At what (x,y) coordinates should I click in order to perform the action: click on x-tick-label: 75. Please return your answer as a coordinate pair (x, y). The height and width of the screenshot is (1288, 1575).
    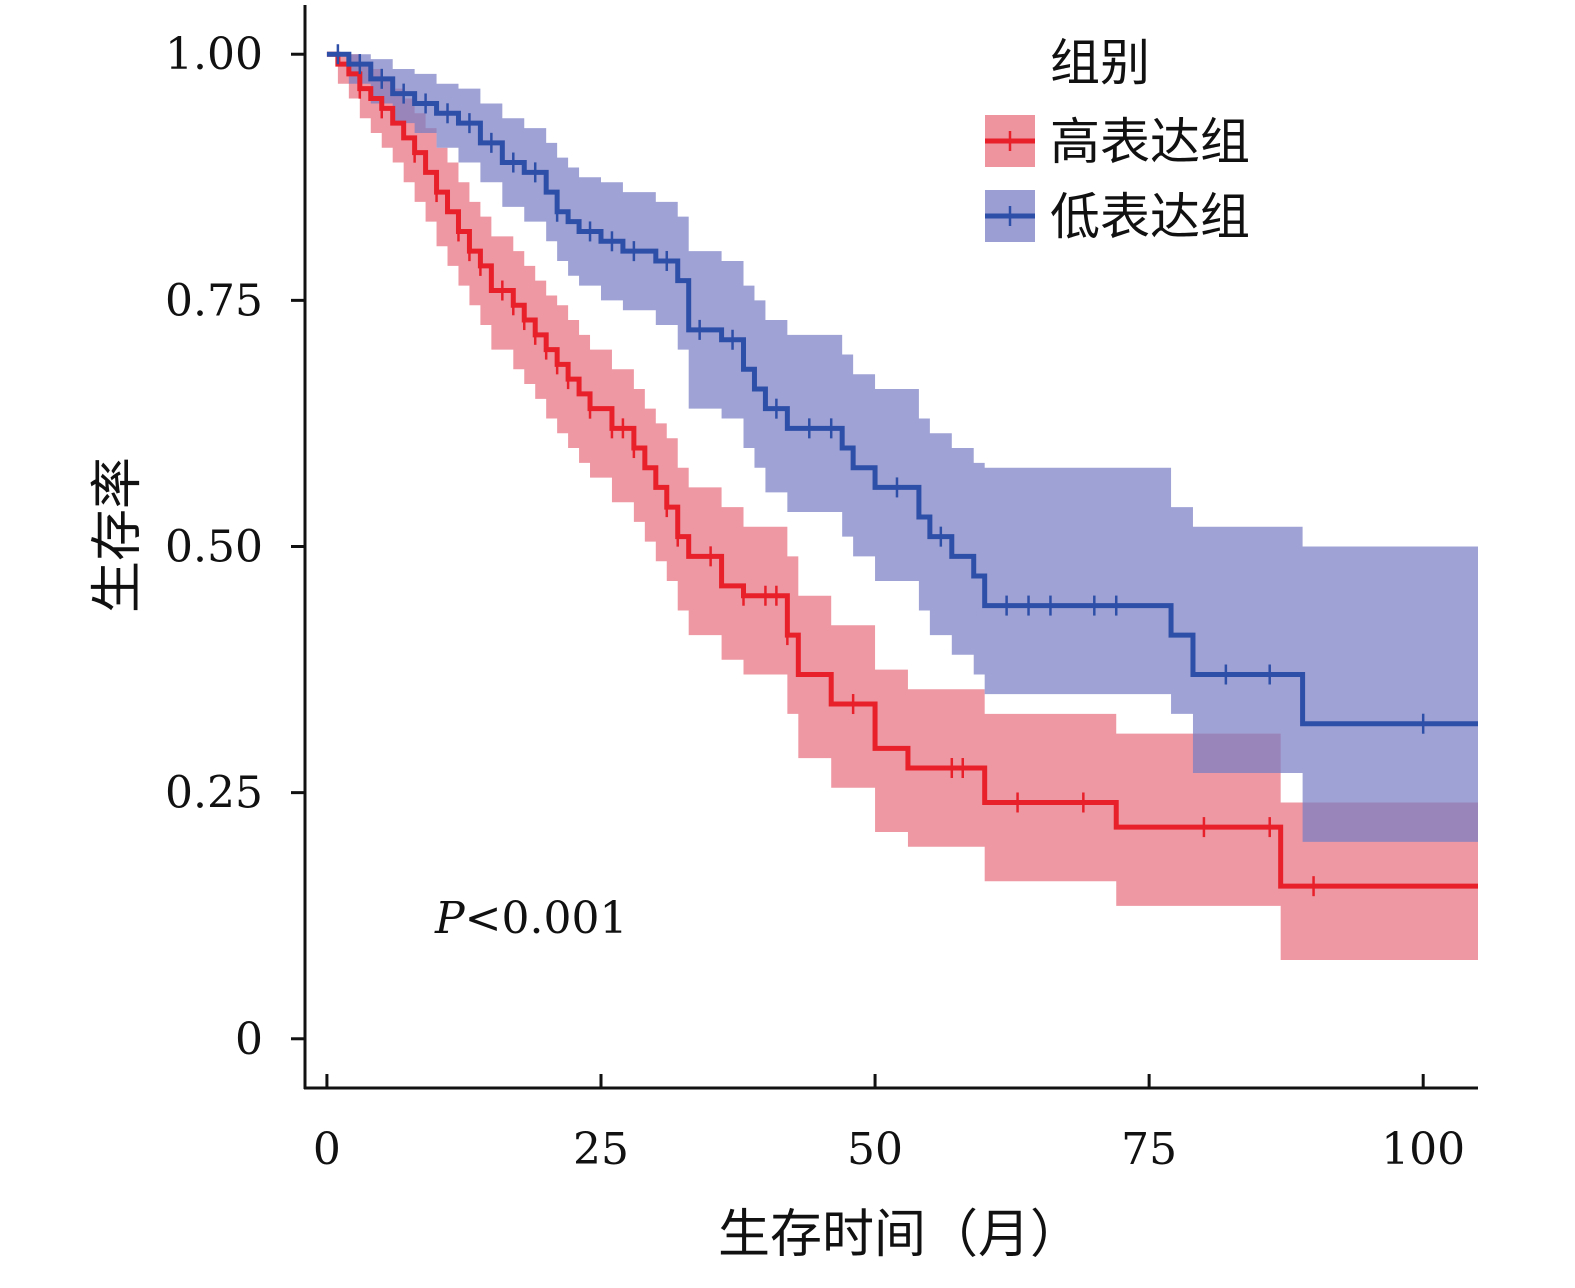
    Looking at the image, I should click on (1149, 1149).